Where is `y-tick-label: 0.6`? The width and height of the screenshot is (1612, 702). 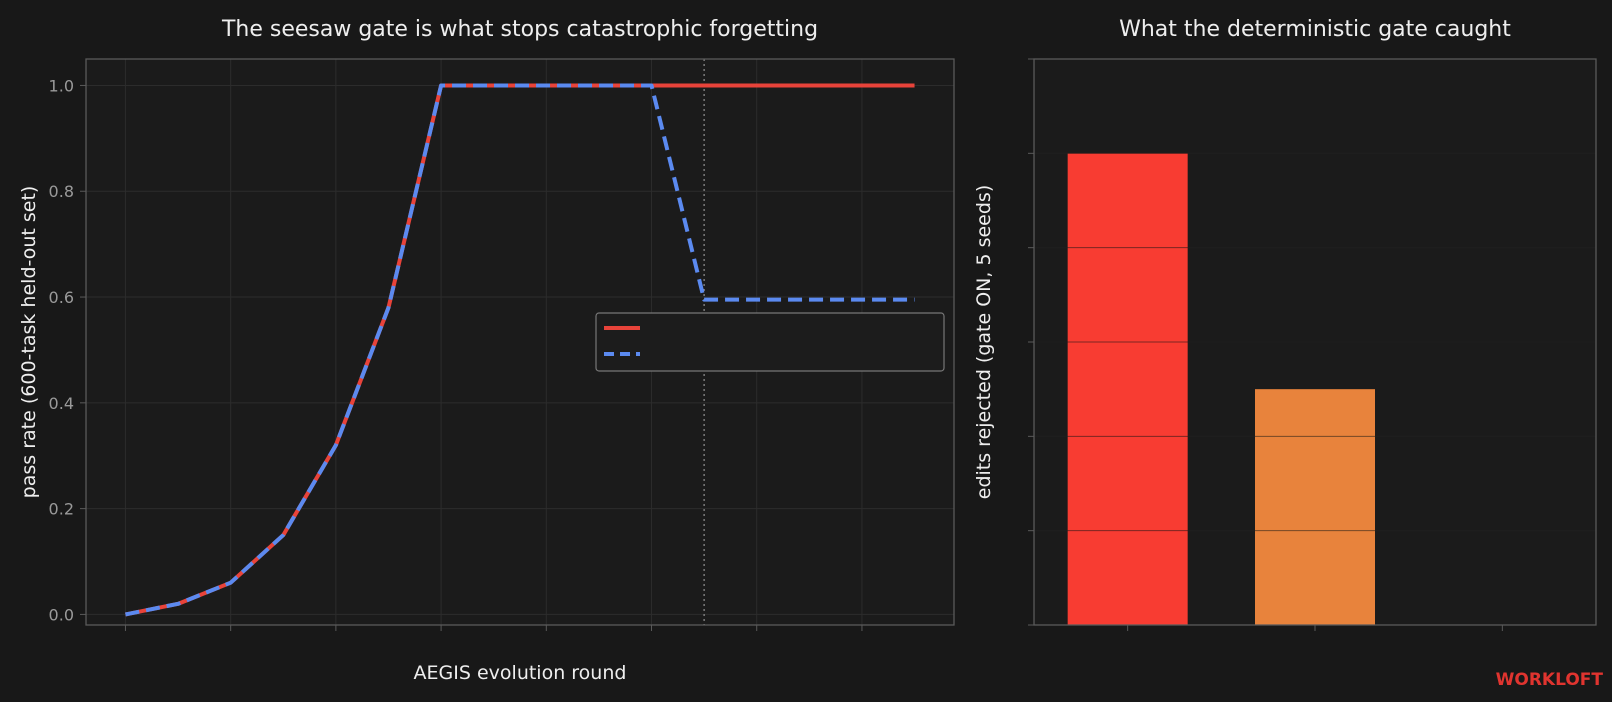 y-tick-label: 0.6 is located at coordinates (61, 297).